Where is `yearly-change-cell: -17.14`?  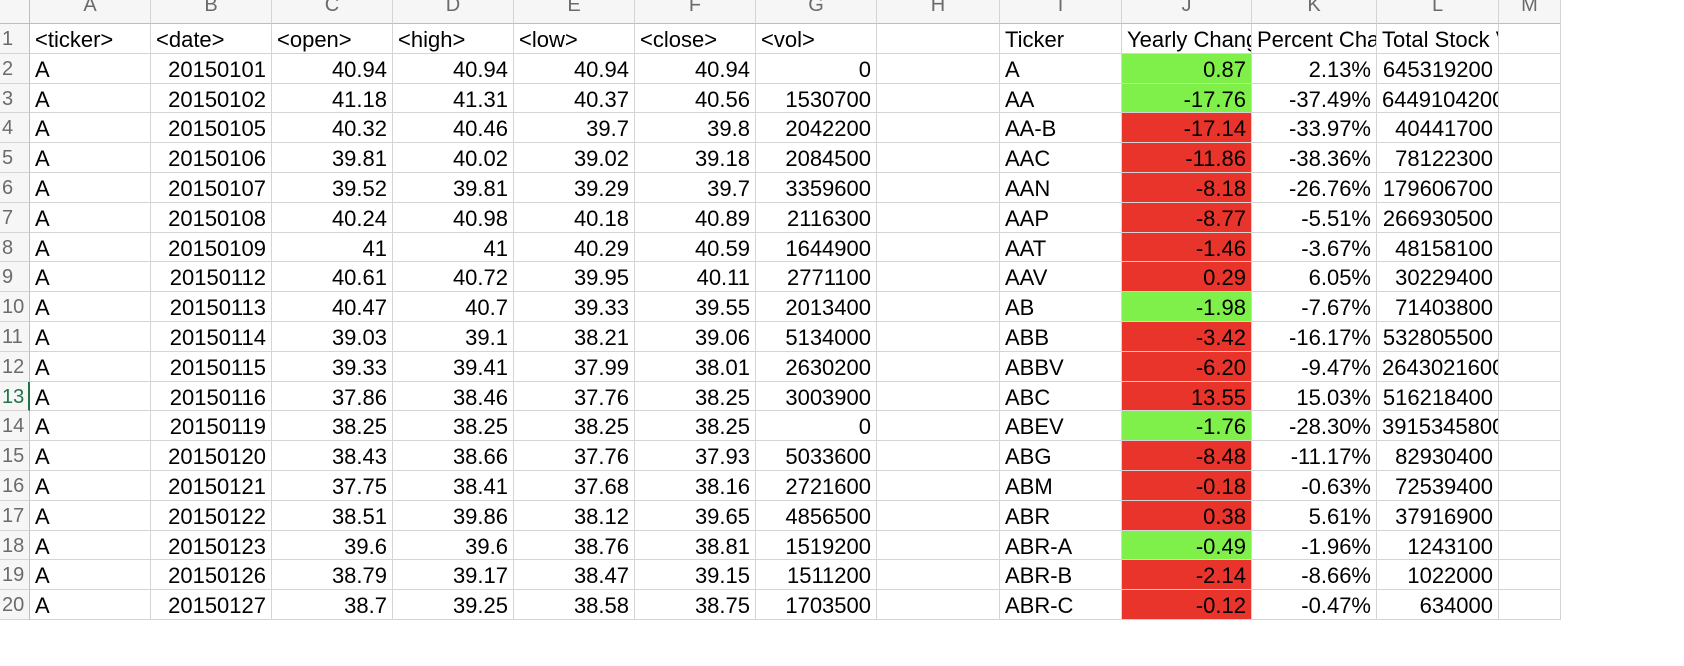 yearly-change-cell: -17.14 is located at coordinates (1187, 128).